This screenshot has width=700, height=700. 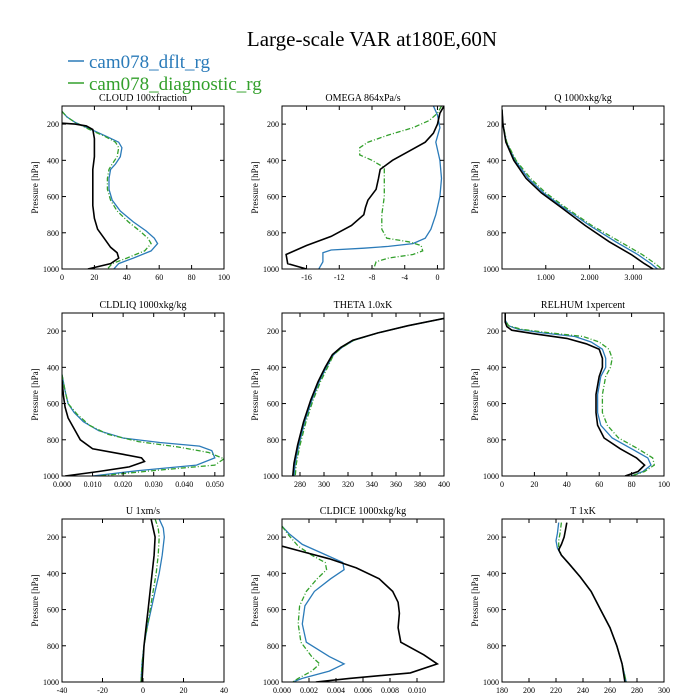 I want to click on x-tick-label: 0.000, so click(x=282, y=690).